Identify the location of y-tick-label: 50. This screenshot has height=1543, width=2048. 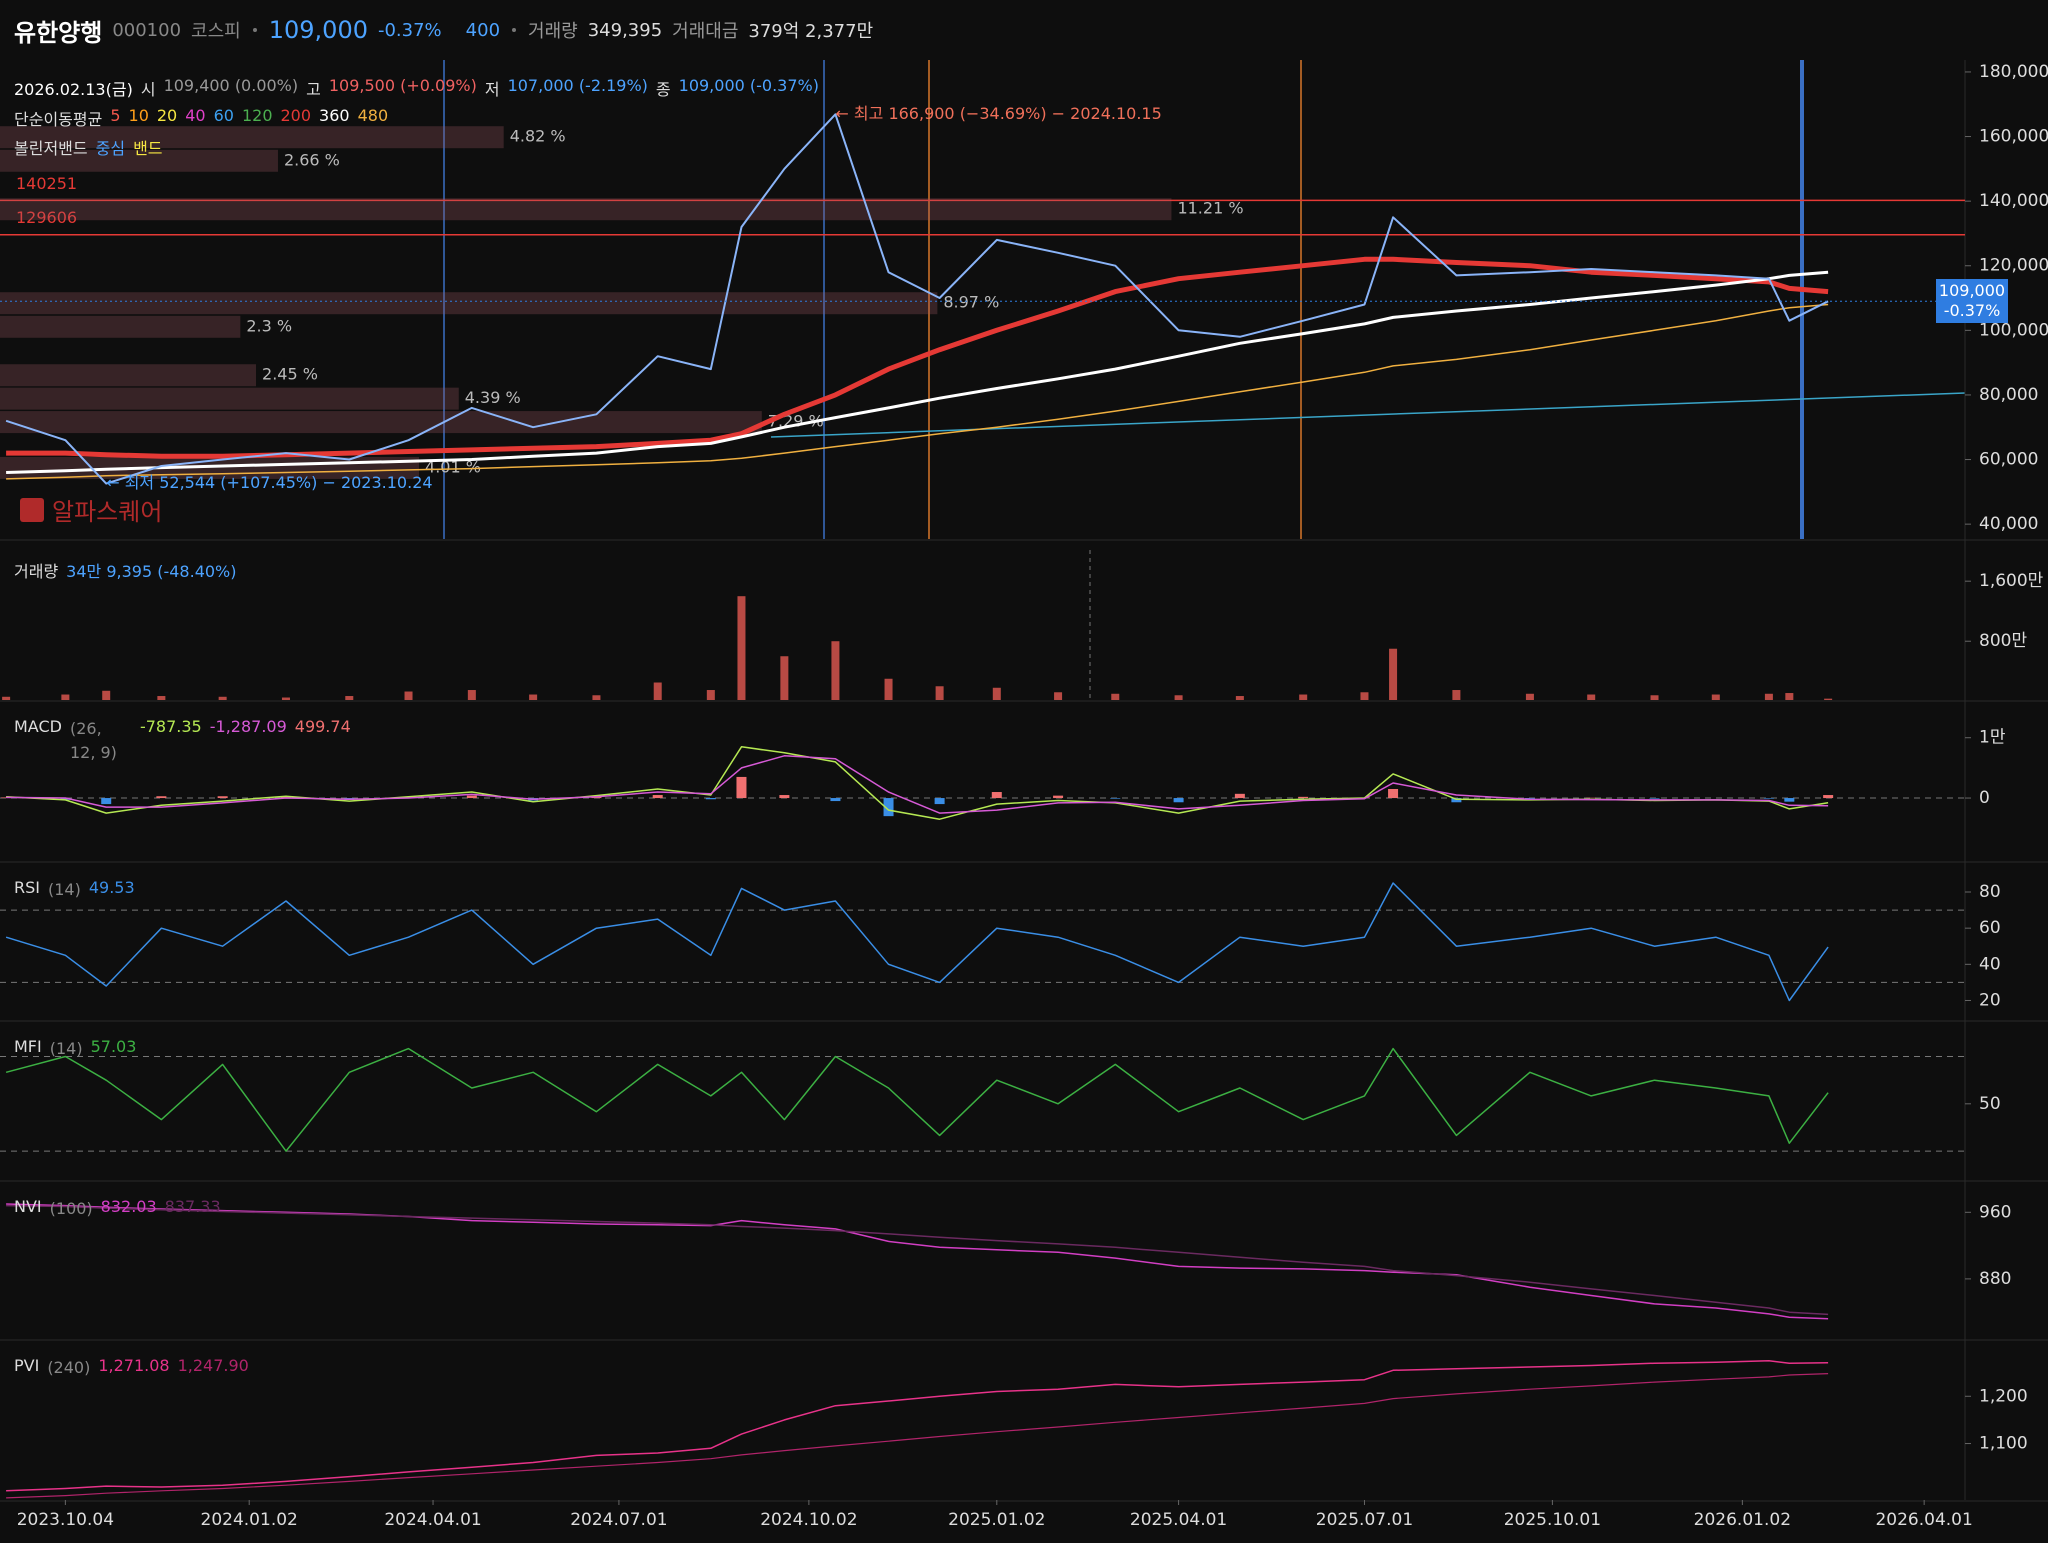
(1990, 1104).